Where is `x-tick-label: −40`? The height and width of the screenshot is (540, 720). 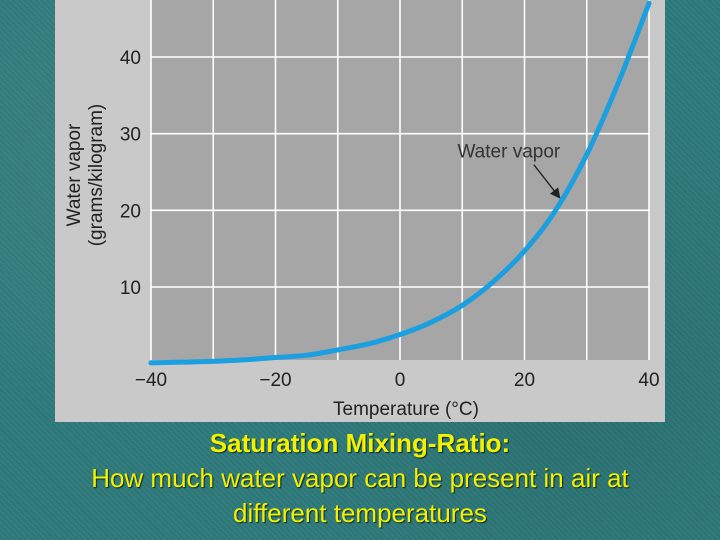
x-tick-label: −40 is located at coordinates (151, 380).